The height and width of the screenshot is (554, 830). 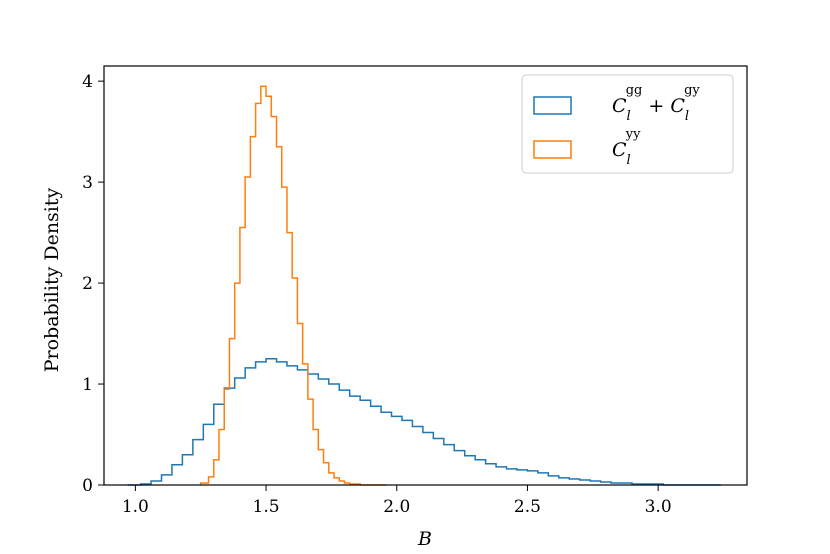 What do you see at coordinates (135, 507) in the screenshot?
I see `x-tick-label-0: 1.0` at bounding box center [135, 507].